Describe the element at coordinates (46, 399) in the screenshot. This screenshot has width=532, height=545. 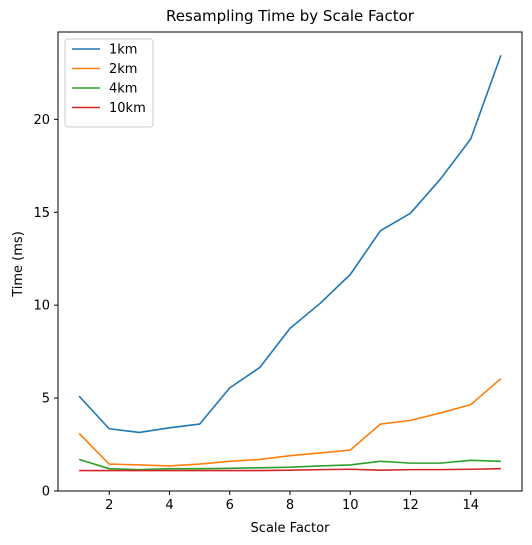
I see `y-tick-label: 5` at that location.